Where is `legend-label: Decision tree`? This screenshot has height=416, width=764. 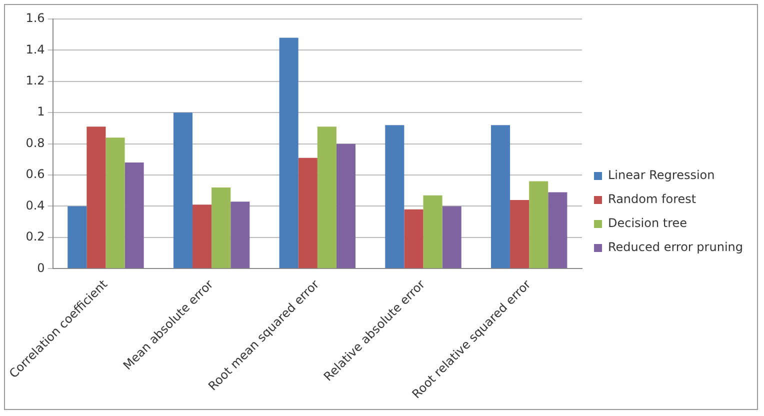
legend-label: Decision tree is located at coordinates (648, 223).